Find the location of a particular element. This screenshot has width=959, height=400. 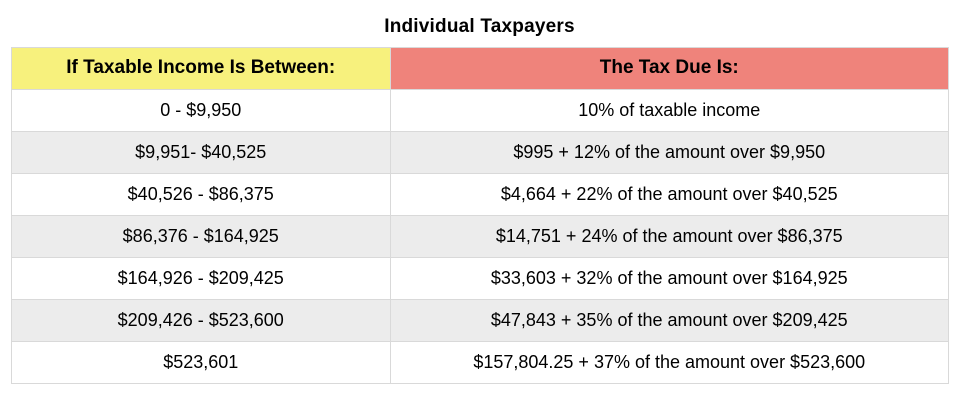

tax-due-cell: 10% of taxable income is located at coordinates (669, 110).